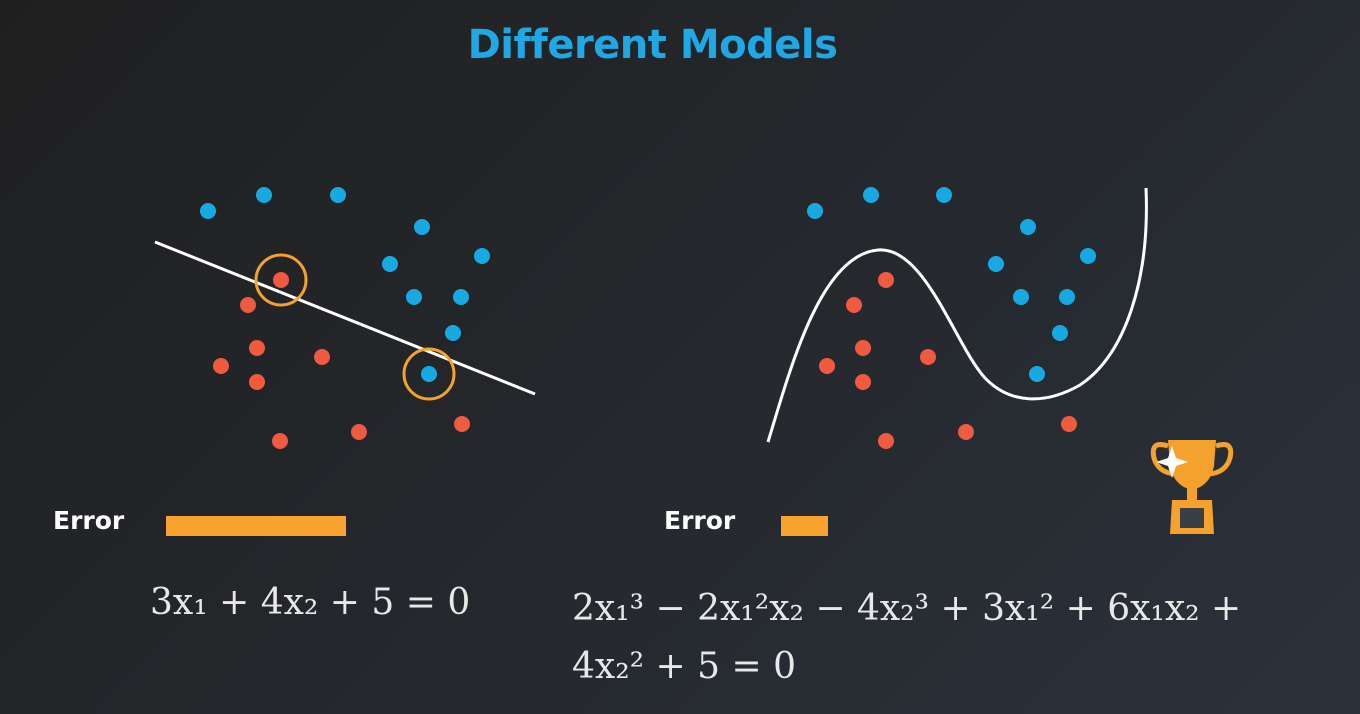  I want to click on linear-boundary, so click(345, 318).